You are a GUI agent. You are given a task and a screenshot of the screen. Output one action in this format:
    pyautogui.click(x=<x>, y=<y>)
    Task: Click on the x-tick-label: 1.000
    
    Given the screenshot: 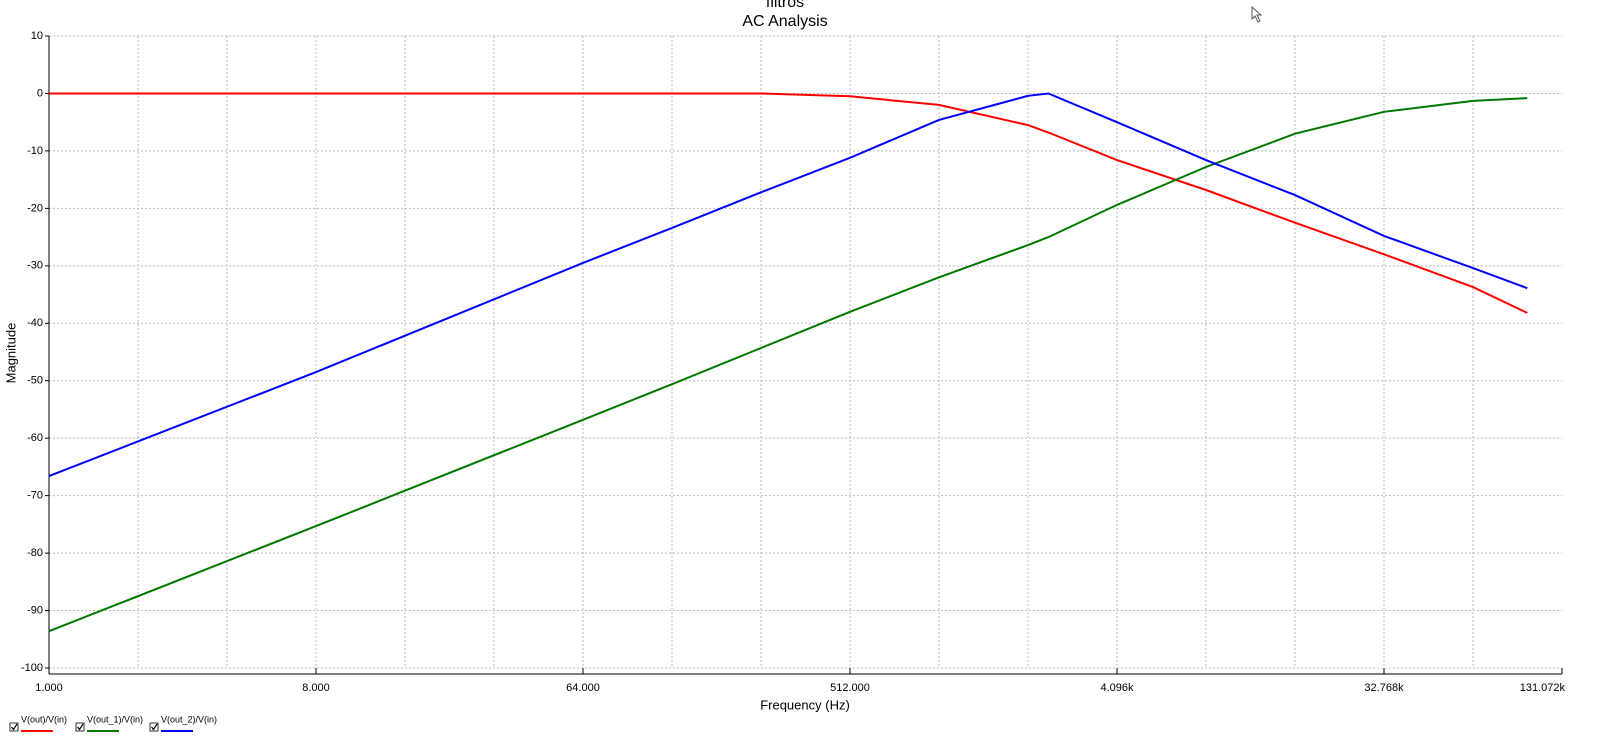 What is the action you would take?
    pyautogui.click(x=49, y=688)
    